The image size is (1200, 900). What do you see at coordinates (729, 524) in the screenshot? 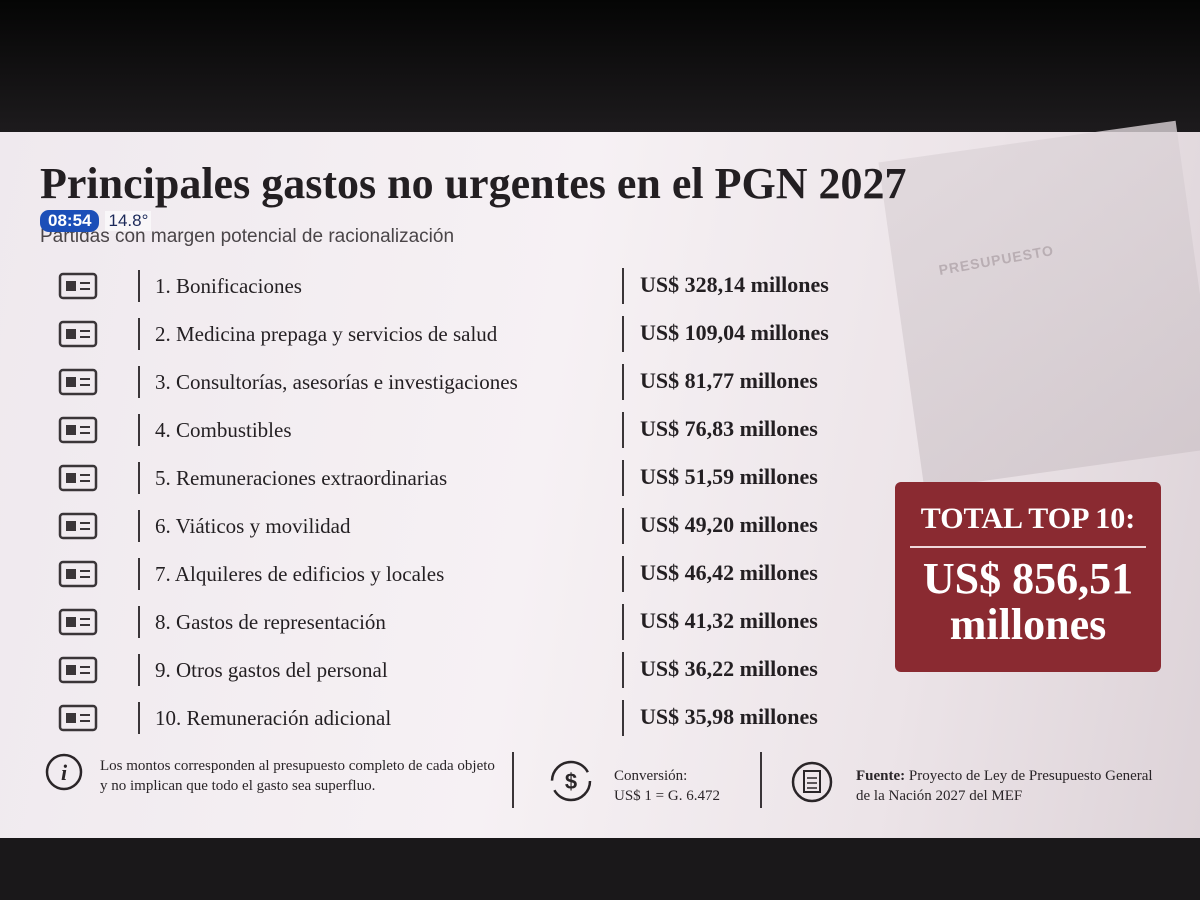
I see `item-amount: US$ 49,20 millones` at bounding box center [729, 524].